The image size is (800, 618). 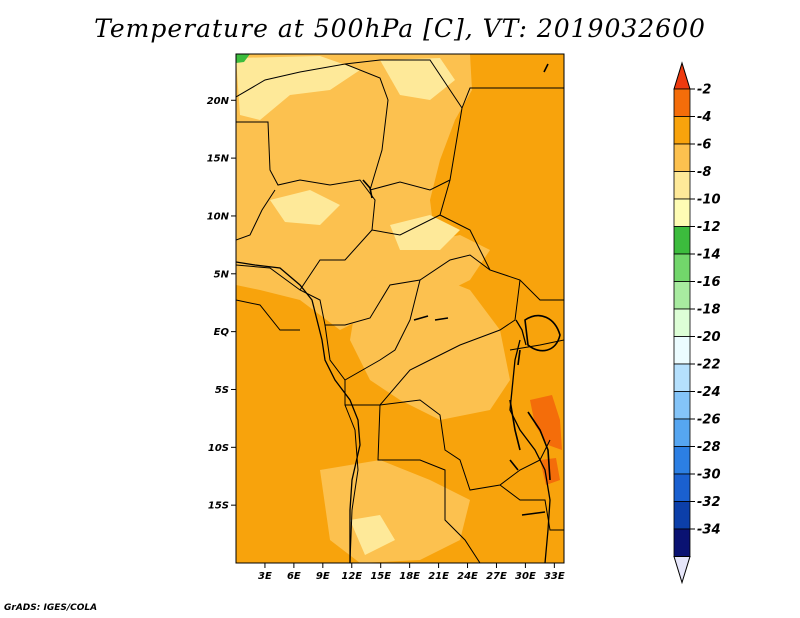 What do you see at coordinates (438, 576) in the screenshot?
I see `lon-tick-label: 21E` at bounding box center [438, 576].